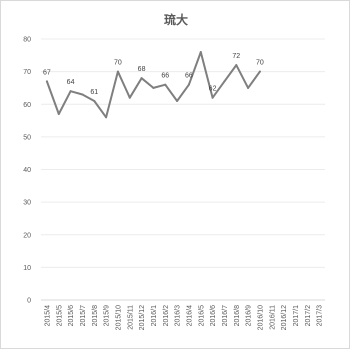 The width and height of the screenshot is (350, 350). What do you see at coordinates (296, 316) in the screenshot?
I see `x-tick-label: 2017/1` at bounding box center [296, 316].